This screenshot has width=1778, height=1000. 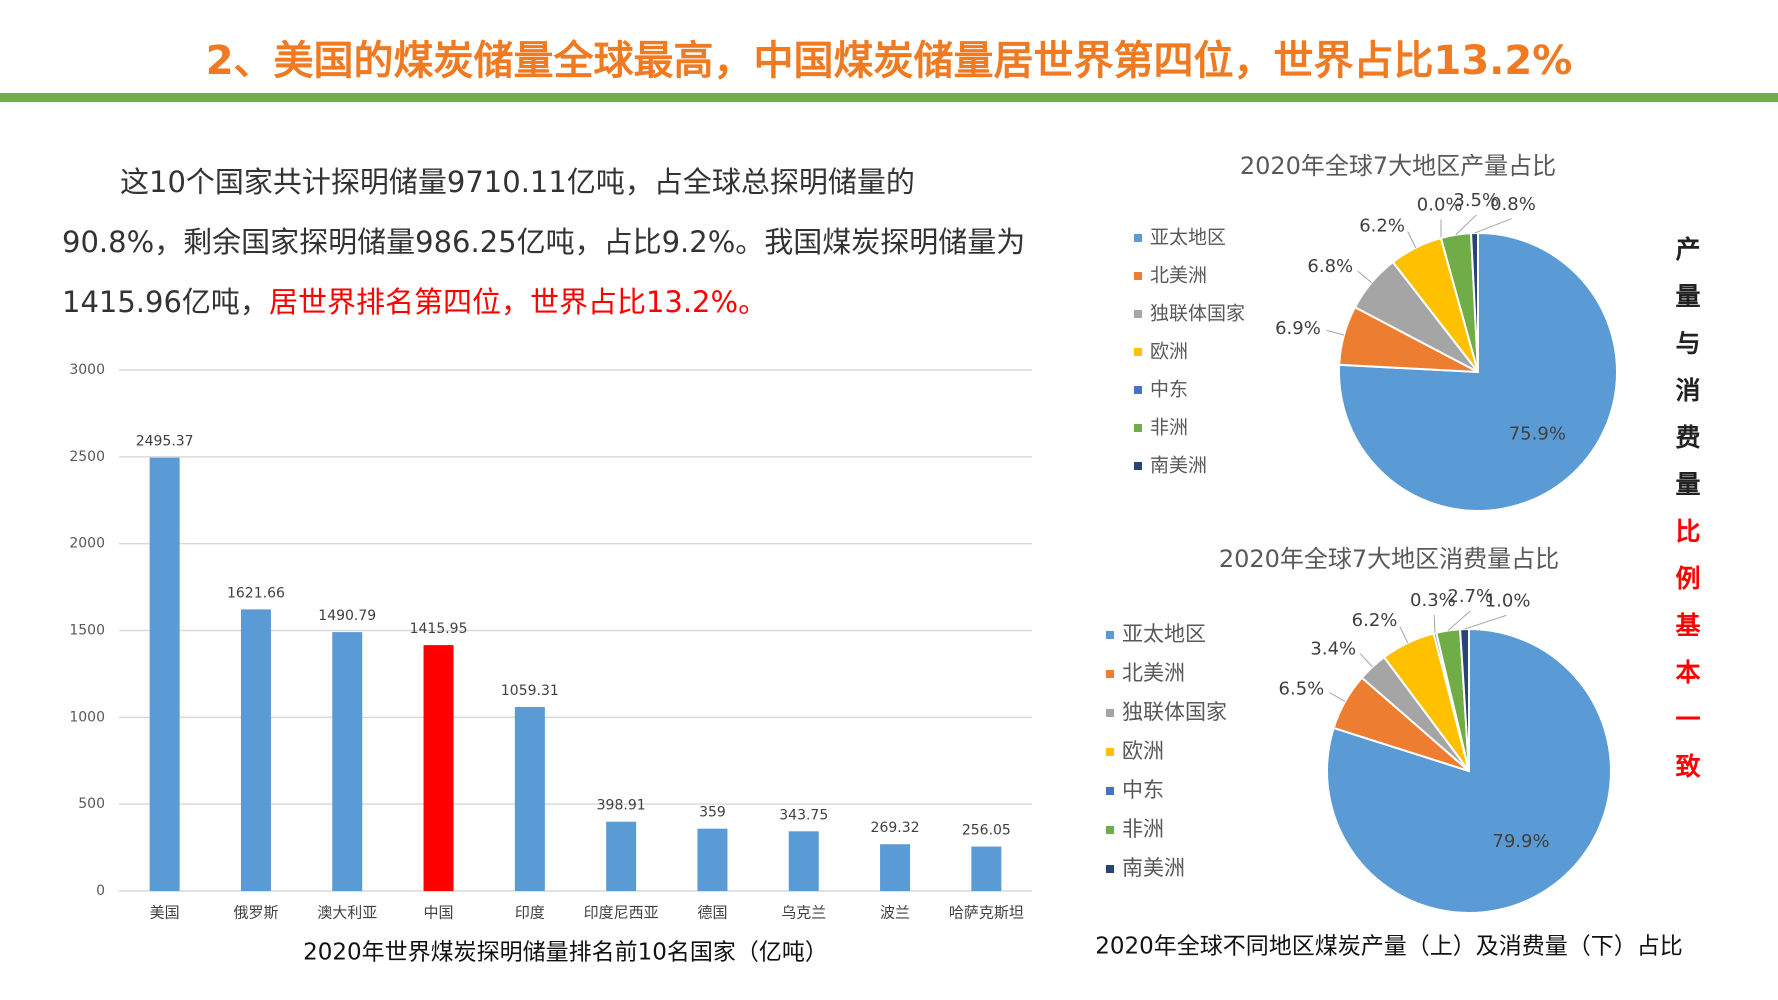 I want to click on value-label: 1059.31, so click(x=530, y=691).